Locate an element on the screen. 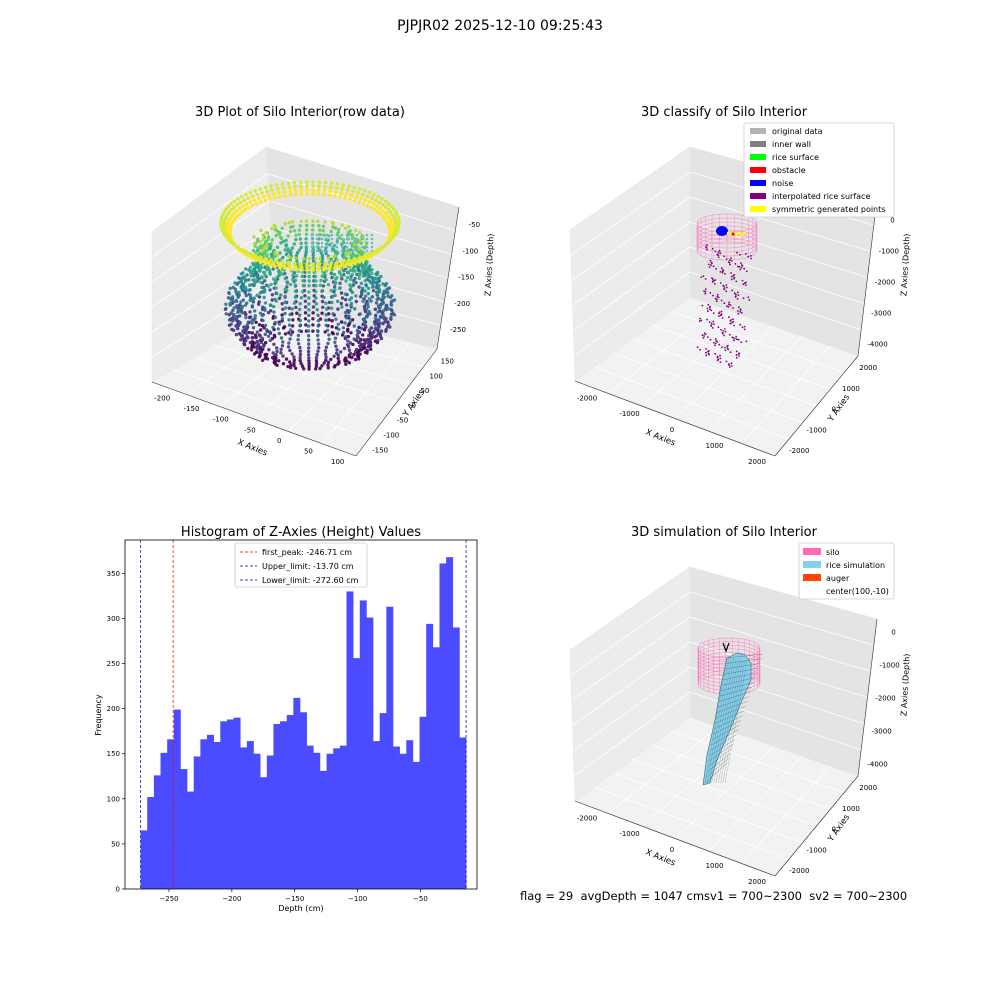 This screenshot has height=1000, width=1000. z-tick-label: -1000 is located at coordinates (889, 666).